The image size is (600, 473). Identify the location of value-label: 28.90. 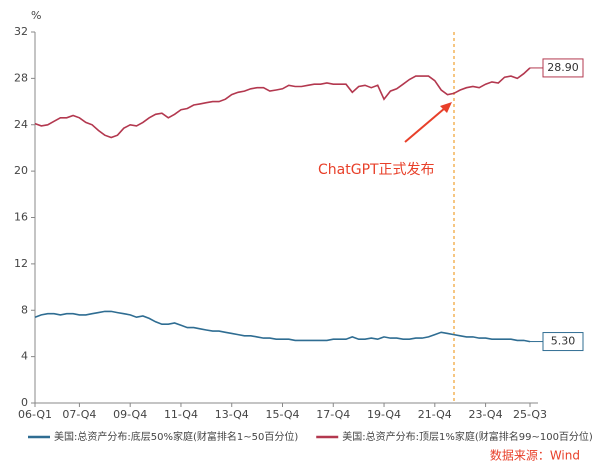
(563, 67).